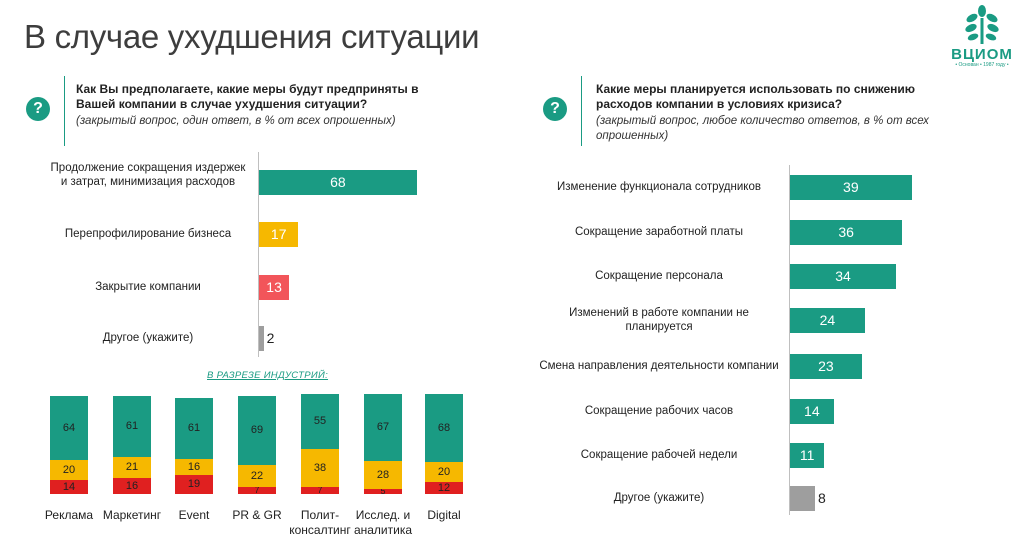  What do you see at coordinates (257, 430) in the screenshot?
I see `stacked-segment: 69` at bounding box center [257, 430].